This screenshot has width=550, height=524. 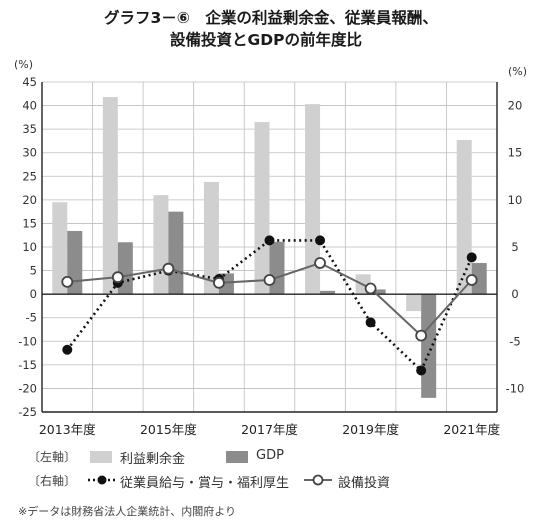 What do you see at coordinates (514, 294) in the screenshot?
I see `right-tick-label: 0` at bounding box center [514, 294].